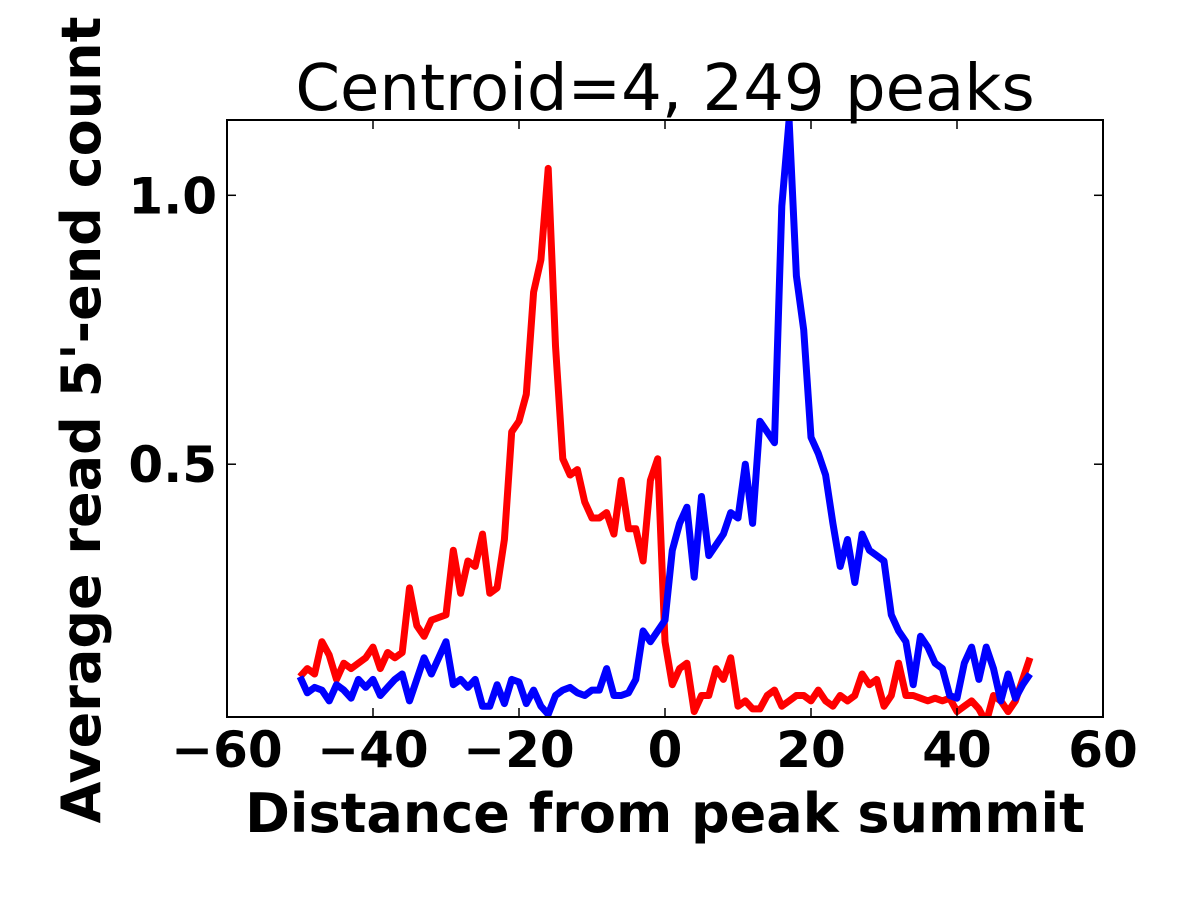  Describe the element at coordinates (372, 750) in the screenshot. I see `x-tick-label: −40` at that location.